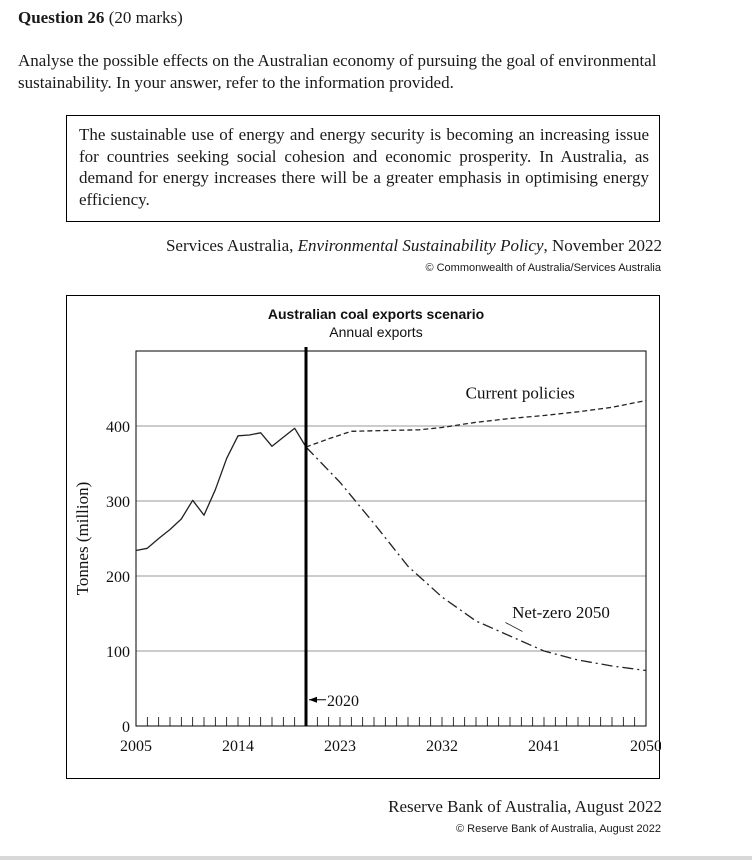 This screenshot has height=860, width=752. What do you see at coordinates (476, 423) in the screenshot?
I see `series-line-current-policies` at bounding box center [476, 423].